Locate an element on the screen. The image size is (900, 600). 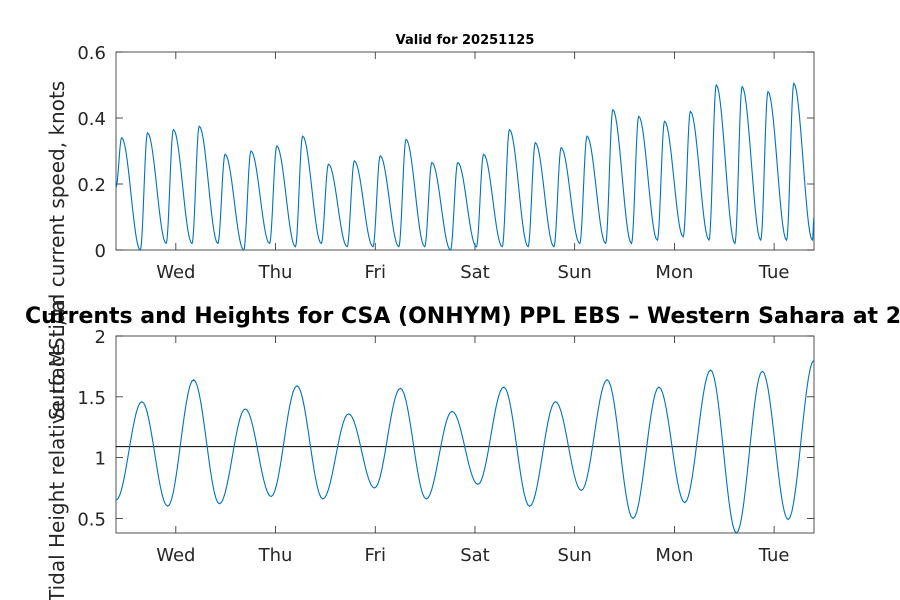
current-speed-ylabel: Surface tidal current speed, knots is located at coordinates (57, 250).